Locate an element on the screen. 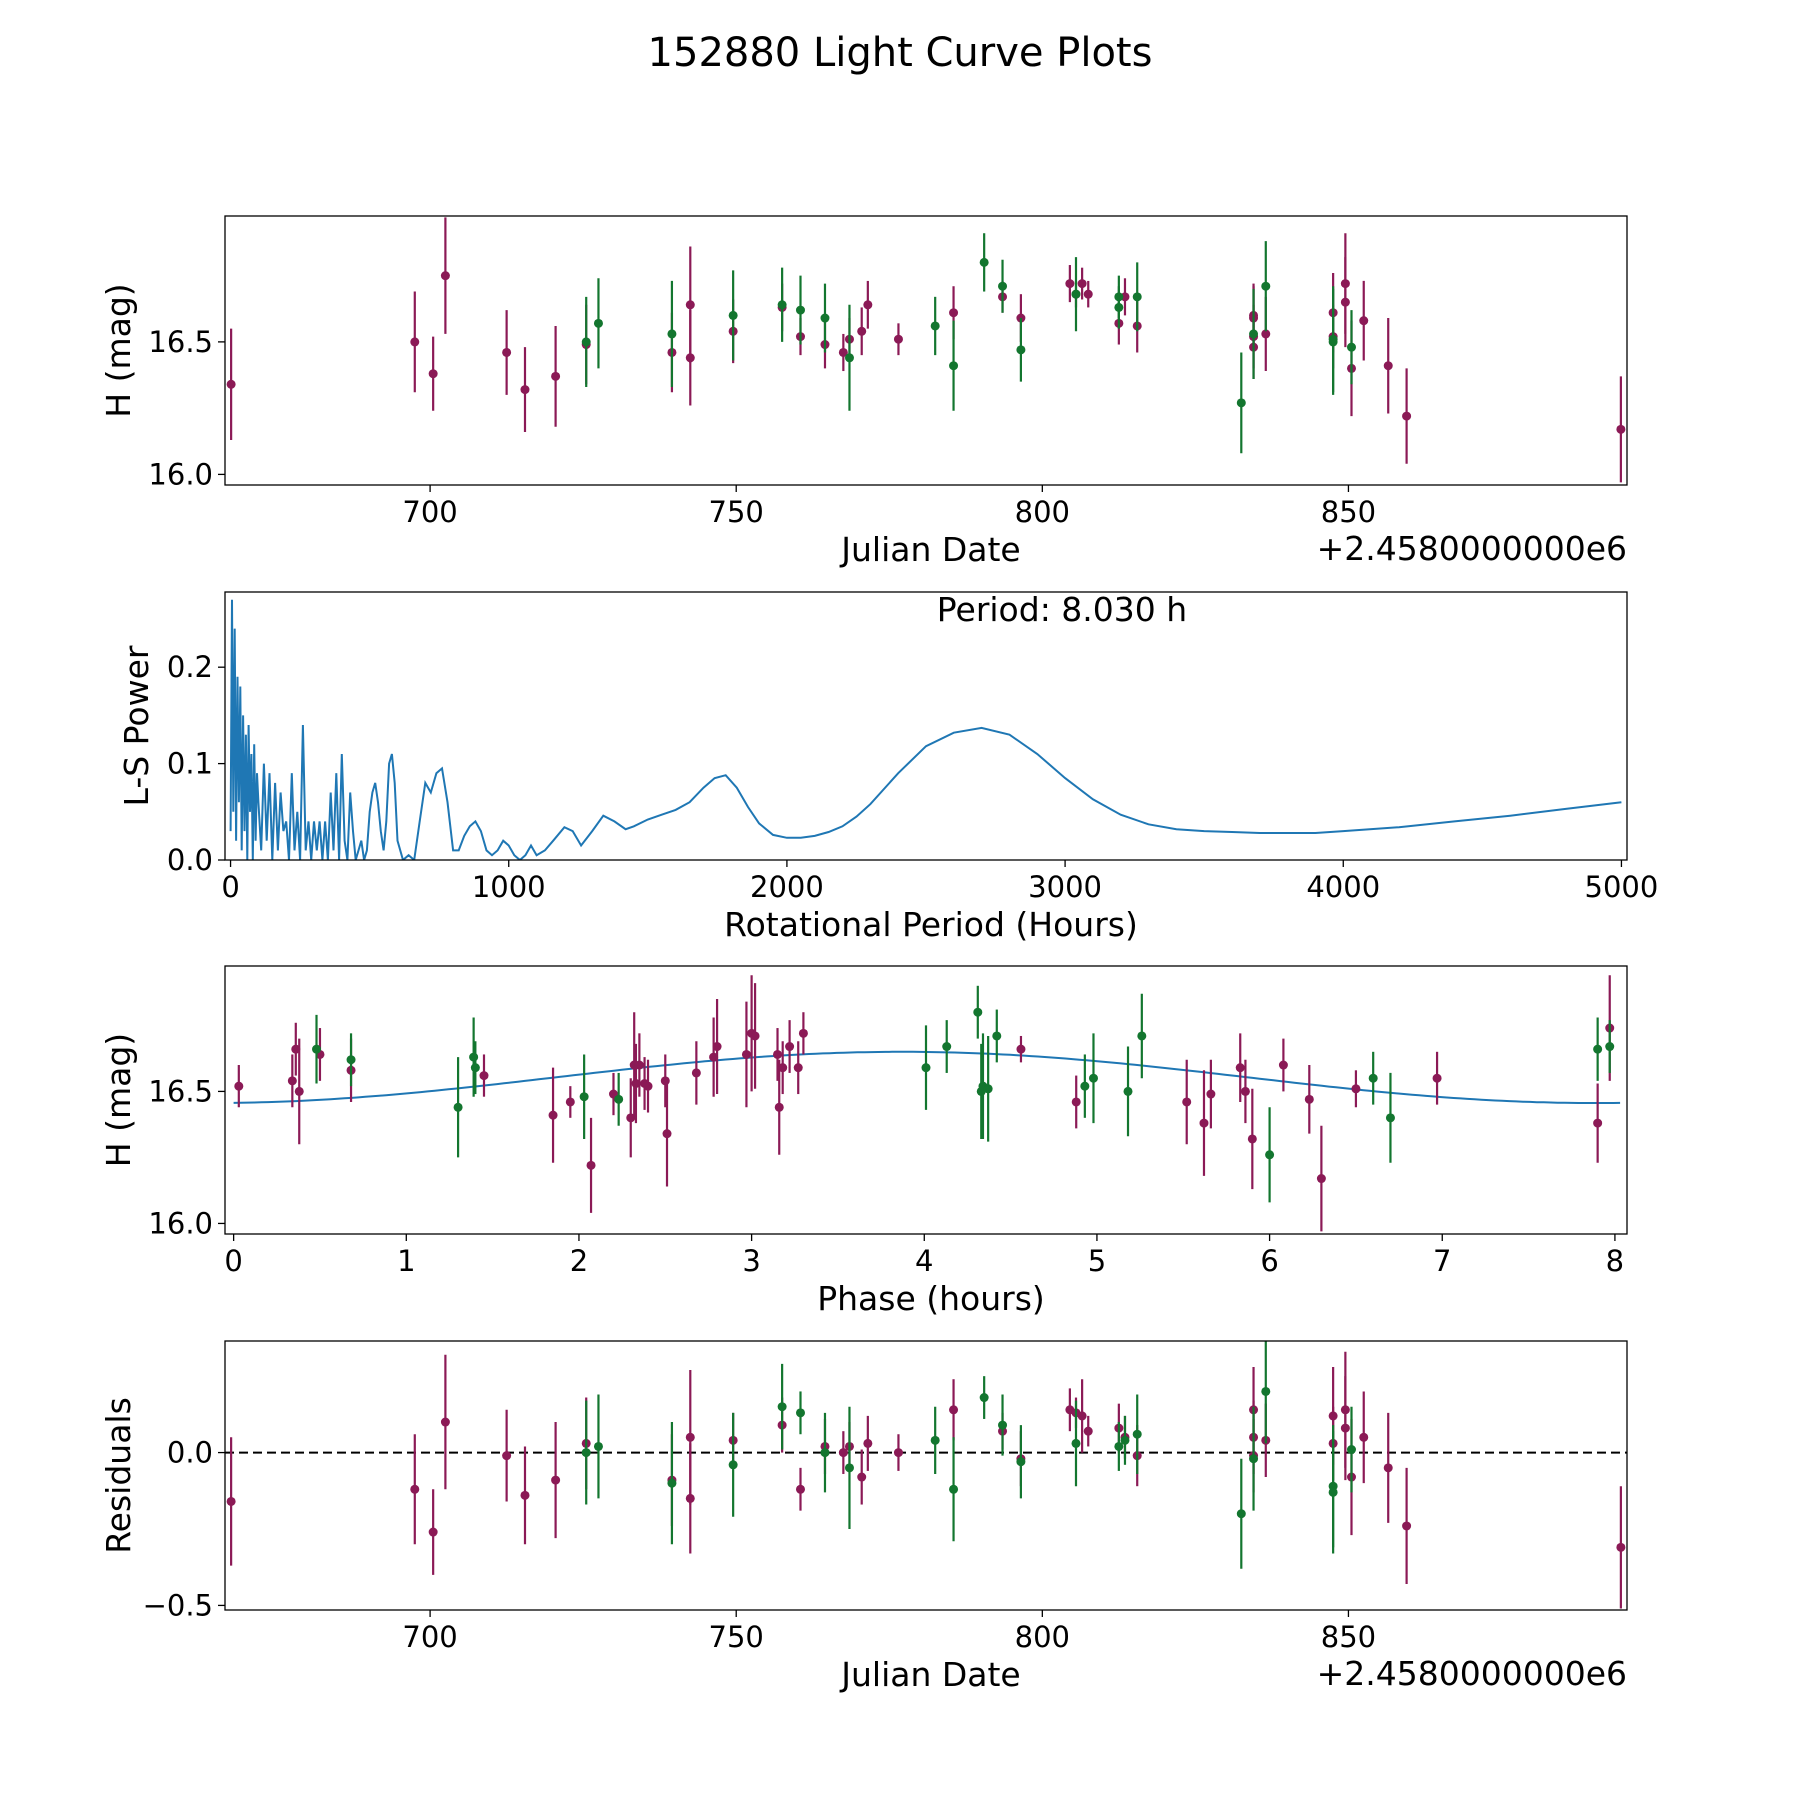 The width and height of the screenshot is (1800, 1800). y-tick-label: 16.0 is located at coordinates (180, 1223).